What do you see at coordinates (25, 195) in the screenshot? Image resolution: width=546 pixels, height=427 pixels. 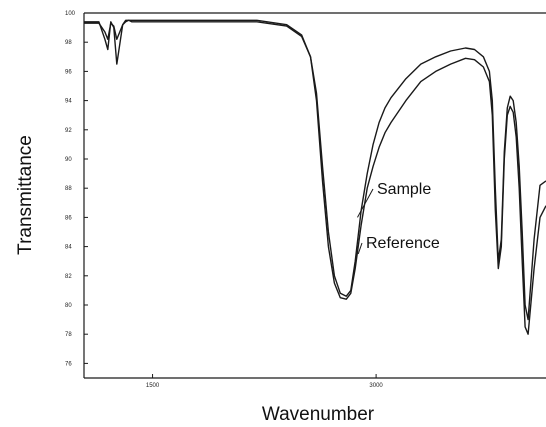 I see `y-axis-title: Transmittance` at bounding box center [25, 195].